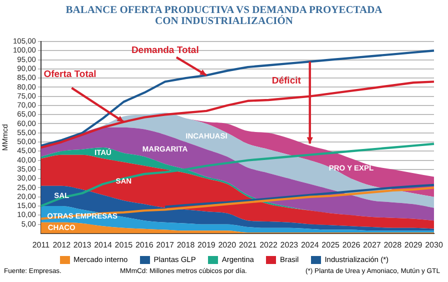 The image size is (448, 282). Describe the element at coordinates (82, 245) in the screenshot. I see `x-tick-label: 2013` at that location.